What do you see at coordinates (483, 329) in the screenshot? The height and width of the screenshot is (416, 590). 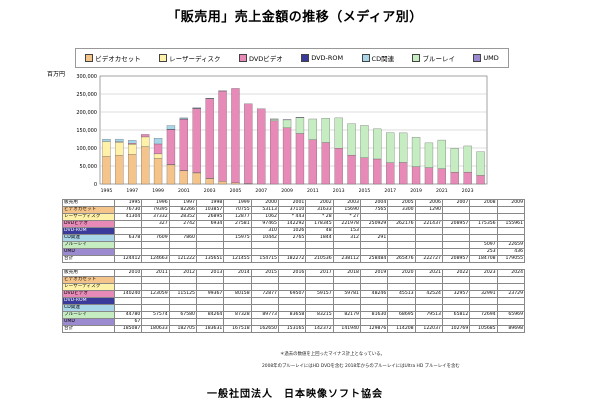 I see `table-cell: 105685` at bounding box center [483, 329].